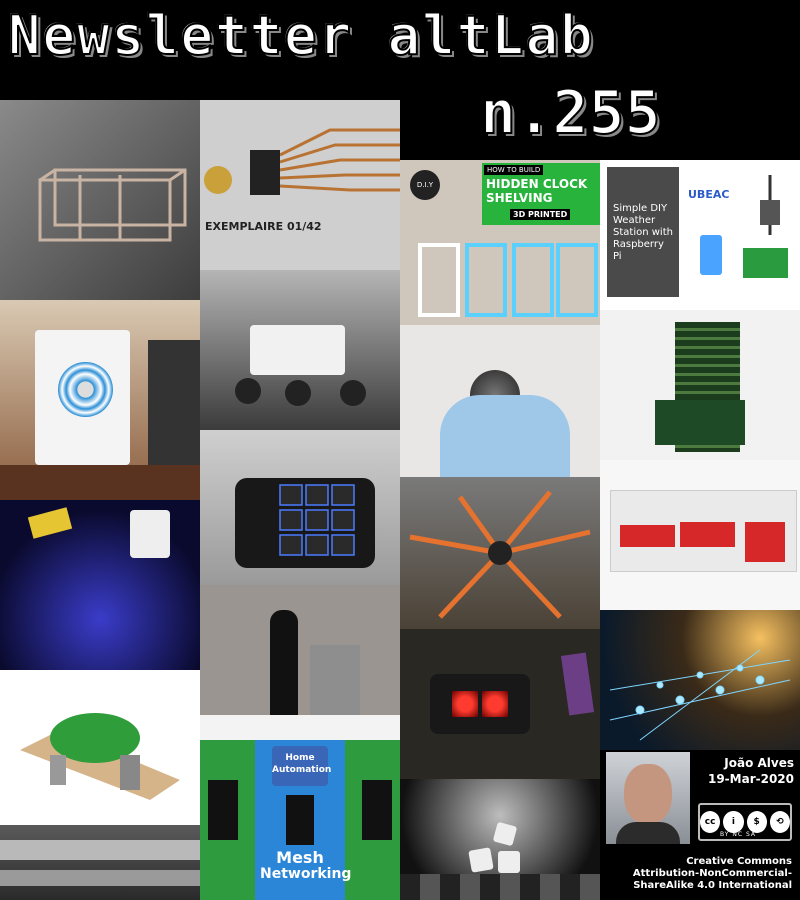 Image resolution: width=800 pixels, height=900 pixels. I want to click on info-icon: i, so click(733, 822).